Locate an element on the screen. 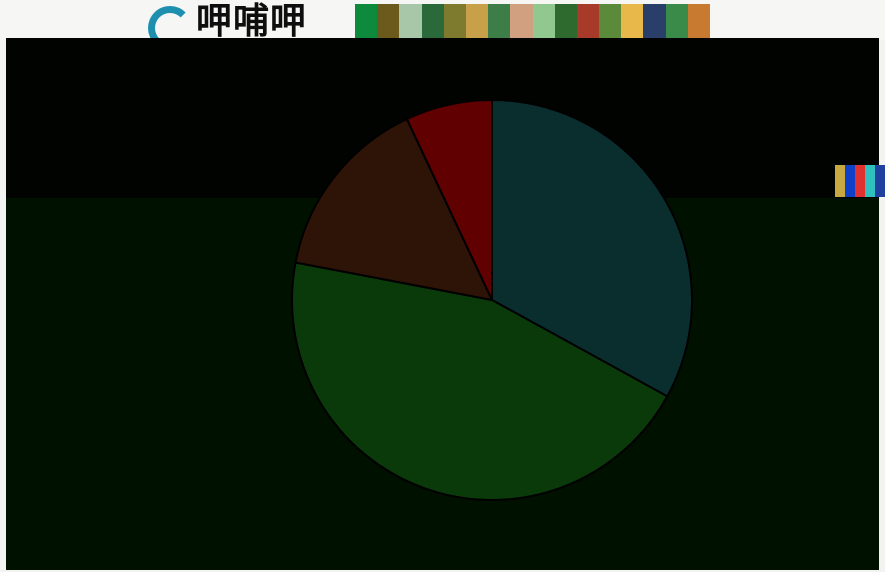  header-image-mosaic is located at coordinates (532, 21).